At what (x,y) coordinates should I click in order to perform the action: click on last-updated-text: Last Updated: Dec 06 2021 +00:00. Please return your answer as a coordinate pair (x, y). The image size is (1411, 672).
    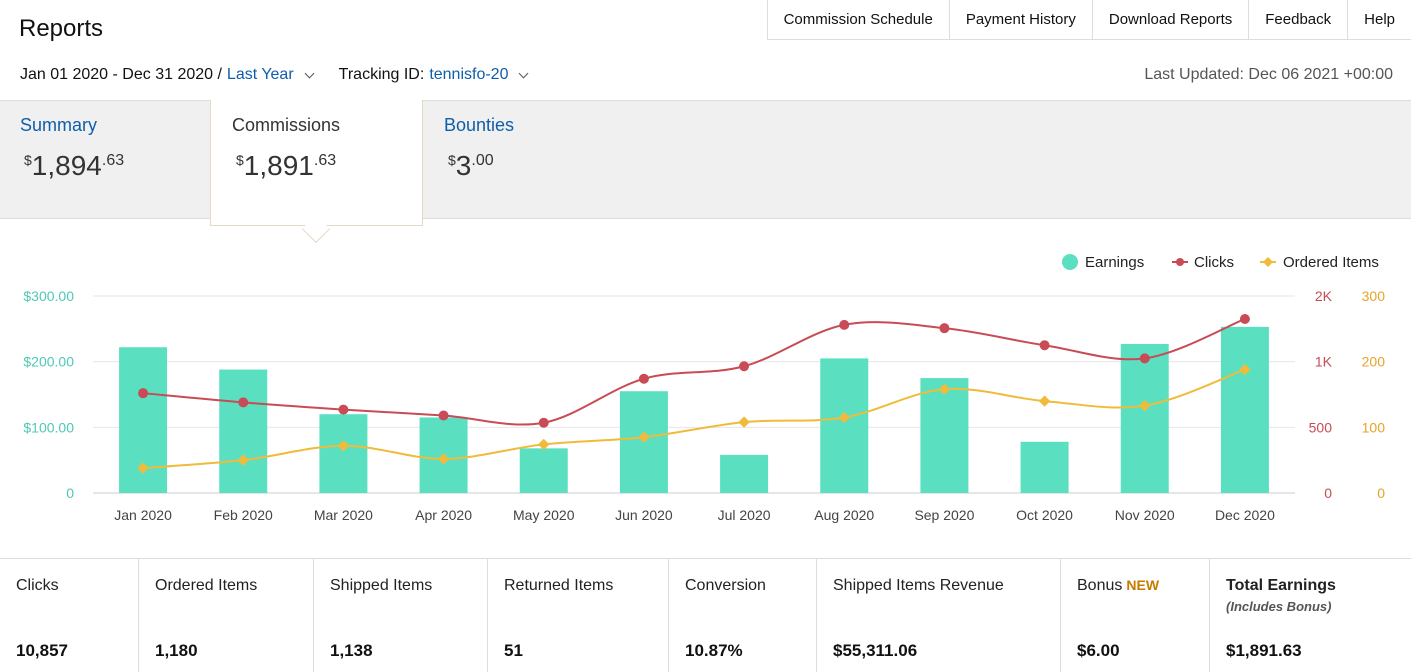
    Looking at the image, I should click on (1268, 74).